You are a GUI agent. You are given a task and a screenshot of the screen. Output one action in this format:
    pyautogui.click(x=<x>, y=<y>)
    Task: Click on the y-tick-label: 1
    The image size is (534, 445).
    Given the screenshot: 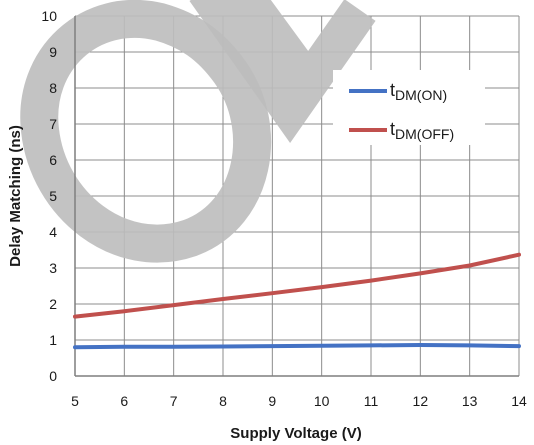 What is the action you would take?
    pyautogui.click(x=53, y=340)
    